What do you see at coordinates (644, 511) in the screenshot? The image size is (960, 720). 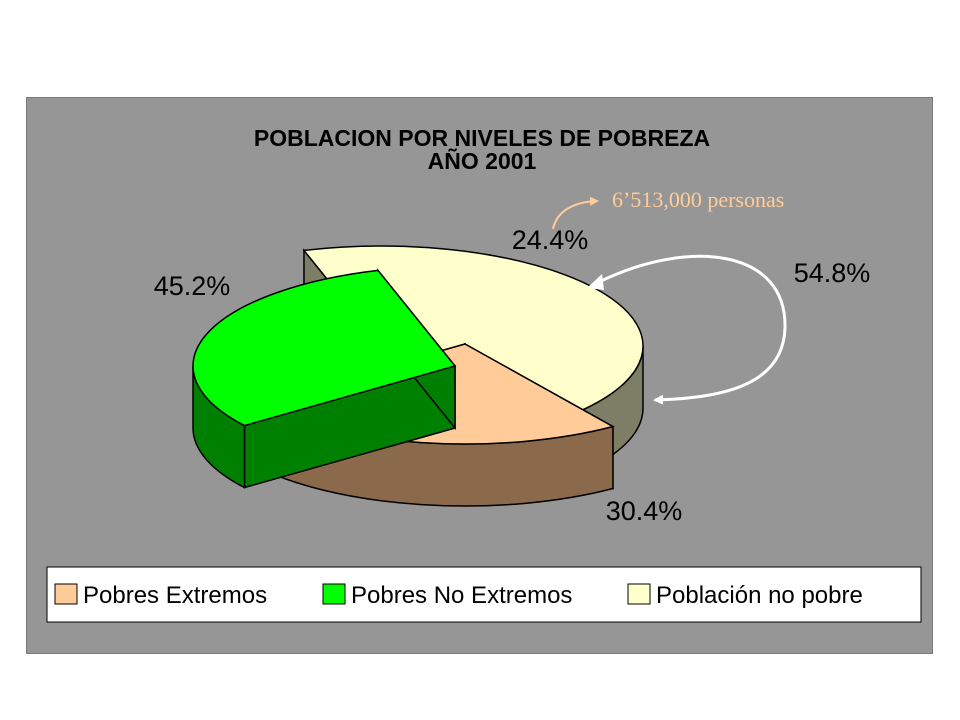 I see `data-label-pobres-no-extremos: 30.4%` at bounding box center [644, 511].